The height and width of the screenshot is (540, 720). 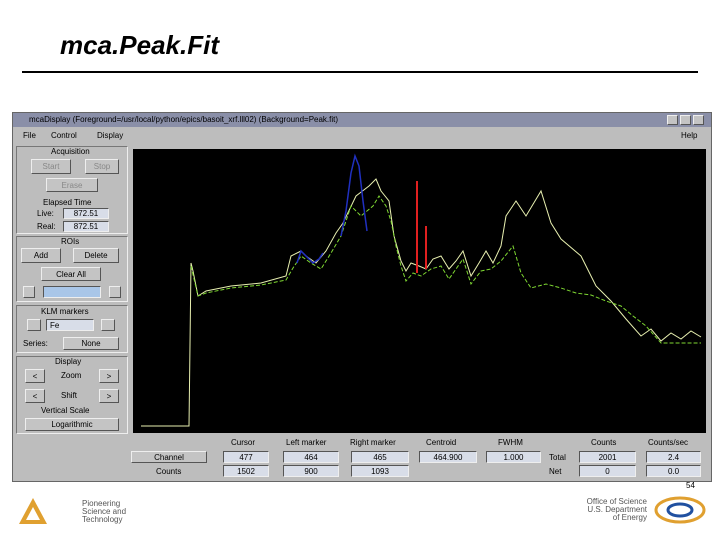 I want to click on label: Vertical Scale, so click(x=65, y=410).